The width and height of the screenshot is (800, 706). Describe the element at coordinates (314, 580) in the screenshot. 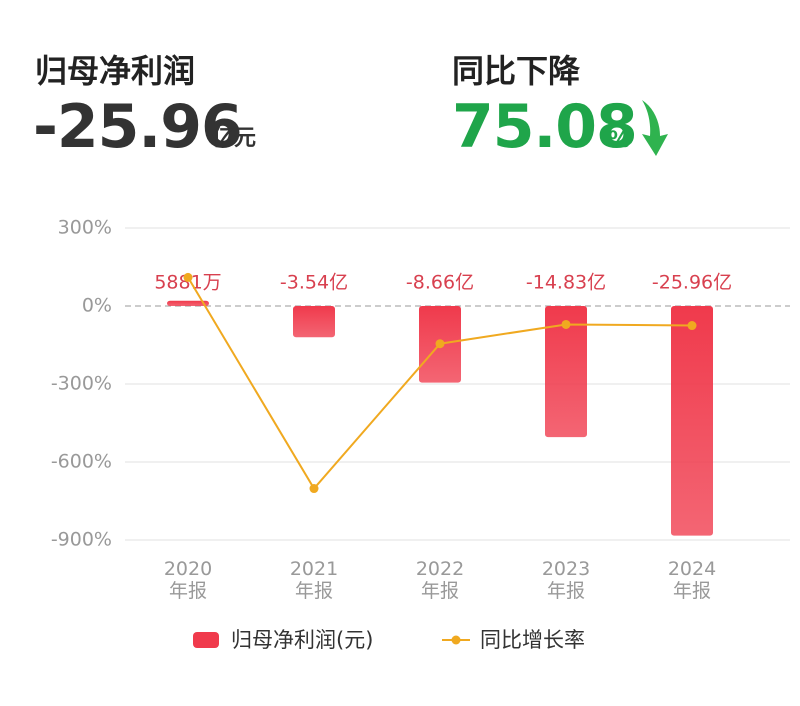

I see `x-tick-label: 2021 年报` at that location.